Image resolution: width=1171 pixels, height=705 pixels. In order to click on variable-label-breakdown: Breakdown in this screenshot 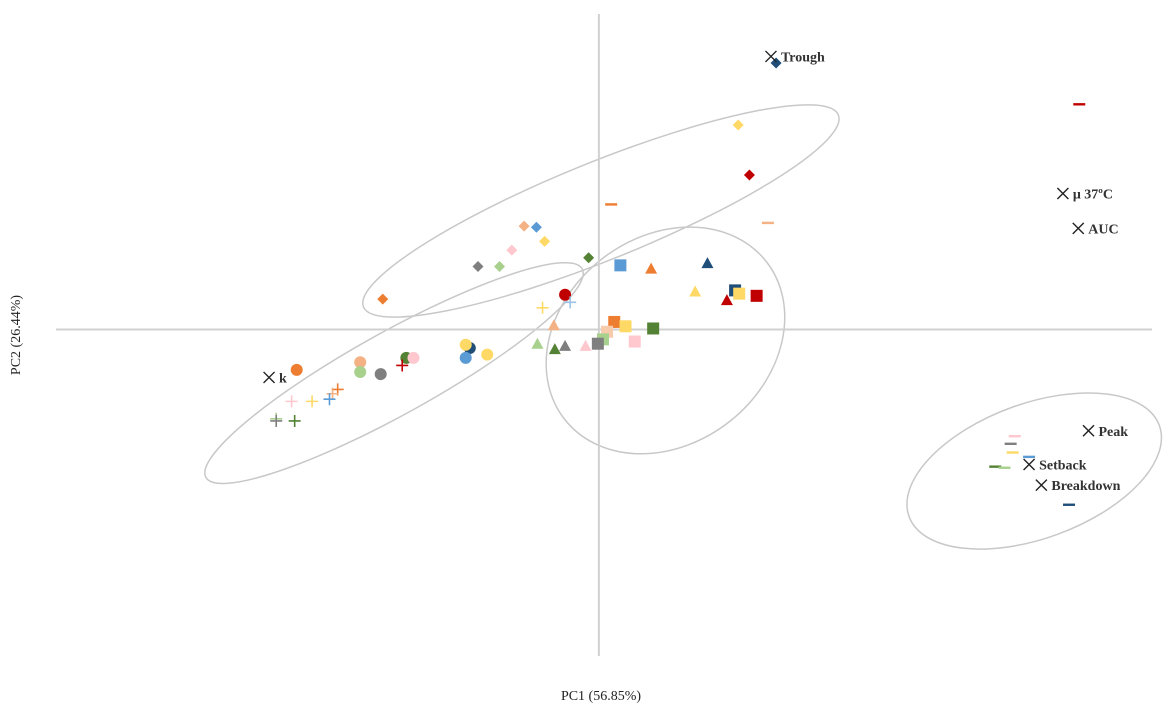, I will do `click(1085, 486)`.